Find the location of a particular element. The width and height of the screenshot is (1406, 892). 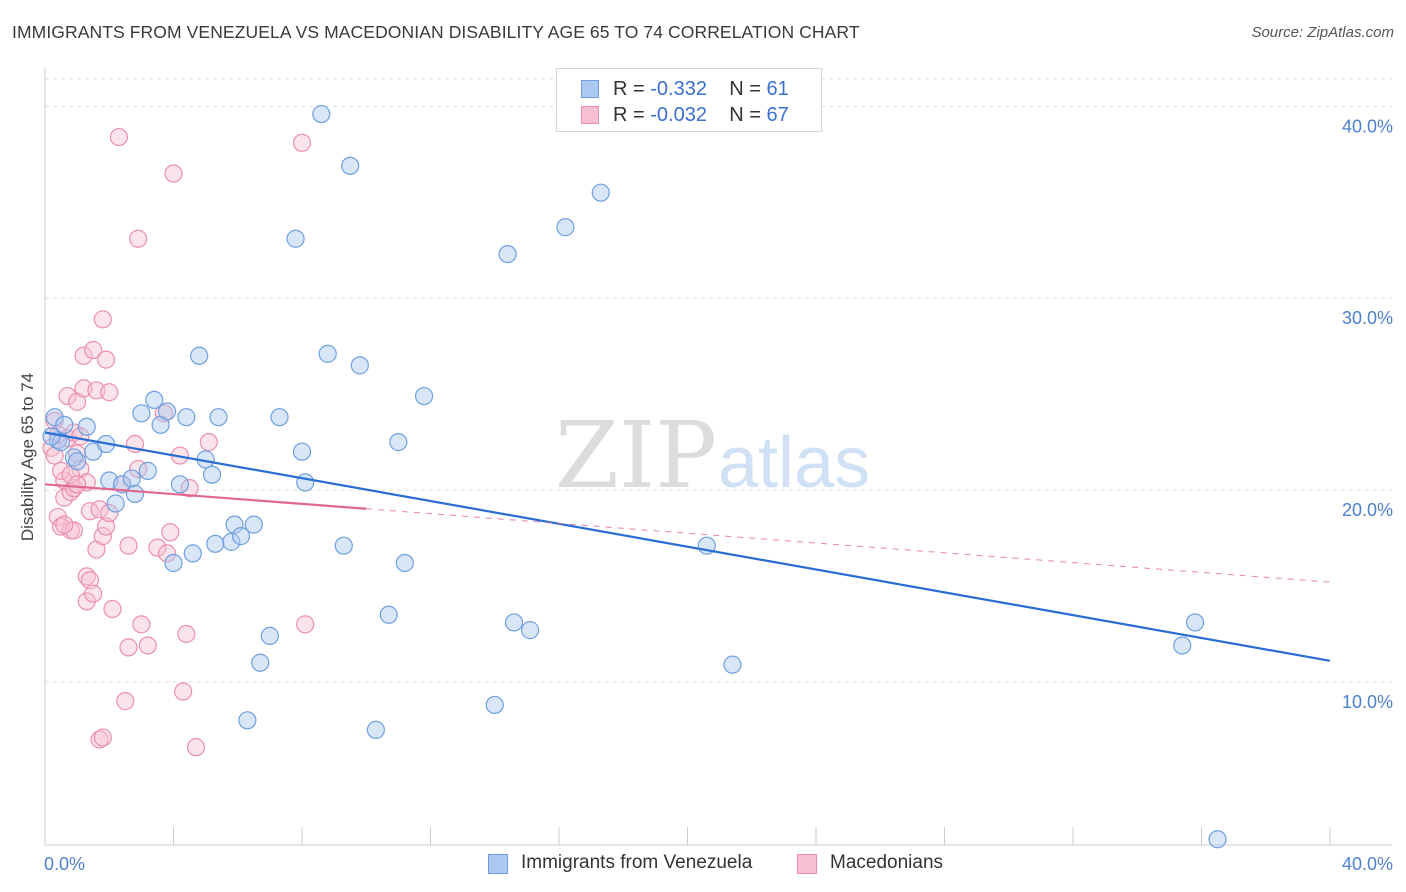

legend-swatch-pink is located at coordinates (590, 115).